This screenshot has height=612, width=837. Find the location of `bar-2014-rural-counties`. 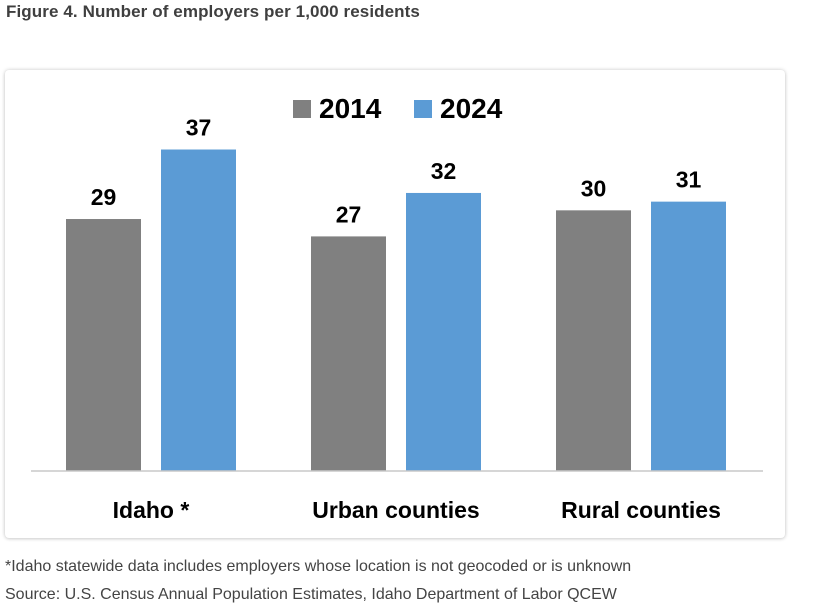

bar-2014-rural-counties is located at coordinates (593, 341).